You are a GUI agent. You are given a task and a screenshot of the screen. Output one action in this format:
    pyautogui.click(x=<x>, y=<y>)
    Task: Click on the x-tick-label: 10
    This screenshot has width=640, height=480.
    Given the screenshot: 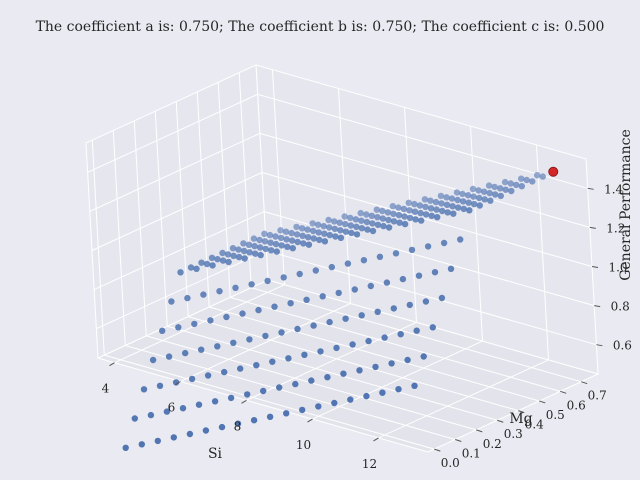 What is the action you would take?
    pyautogui.click(x=303, y=445)
    